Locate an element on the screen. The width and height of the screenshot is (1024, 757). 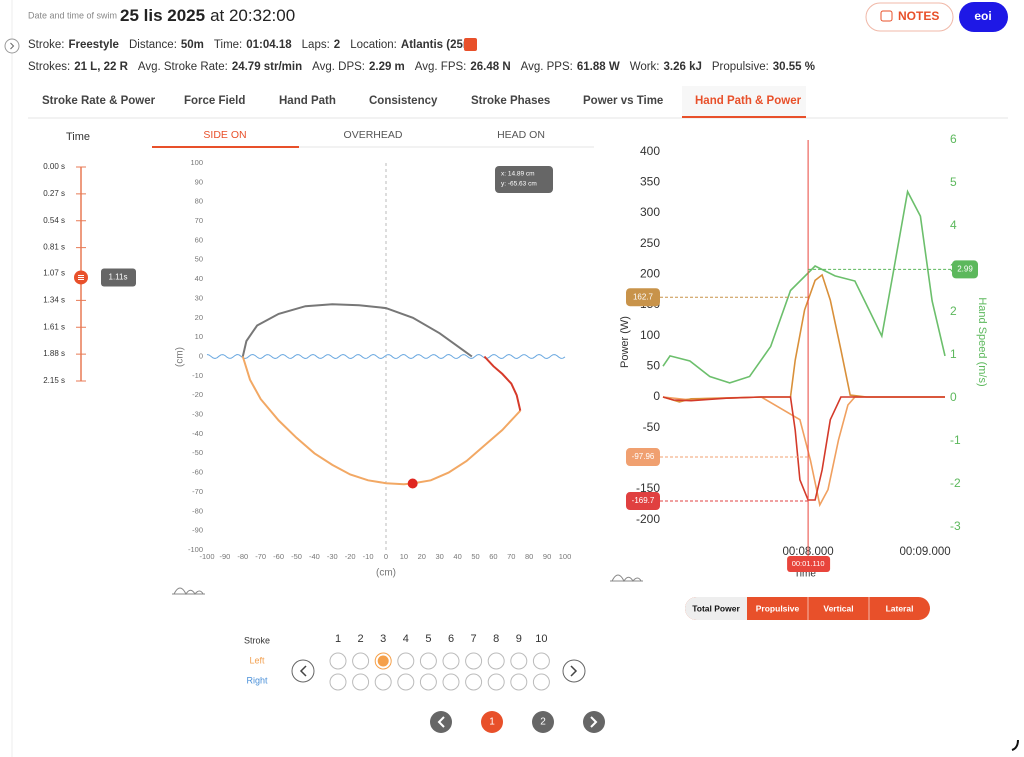
date-time: 25 lis 2025 at 20:32:00 is located at coordinates (207, 15).